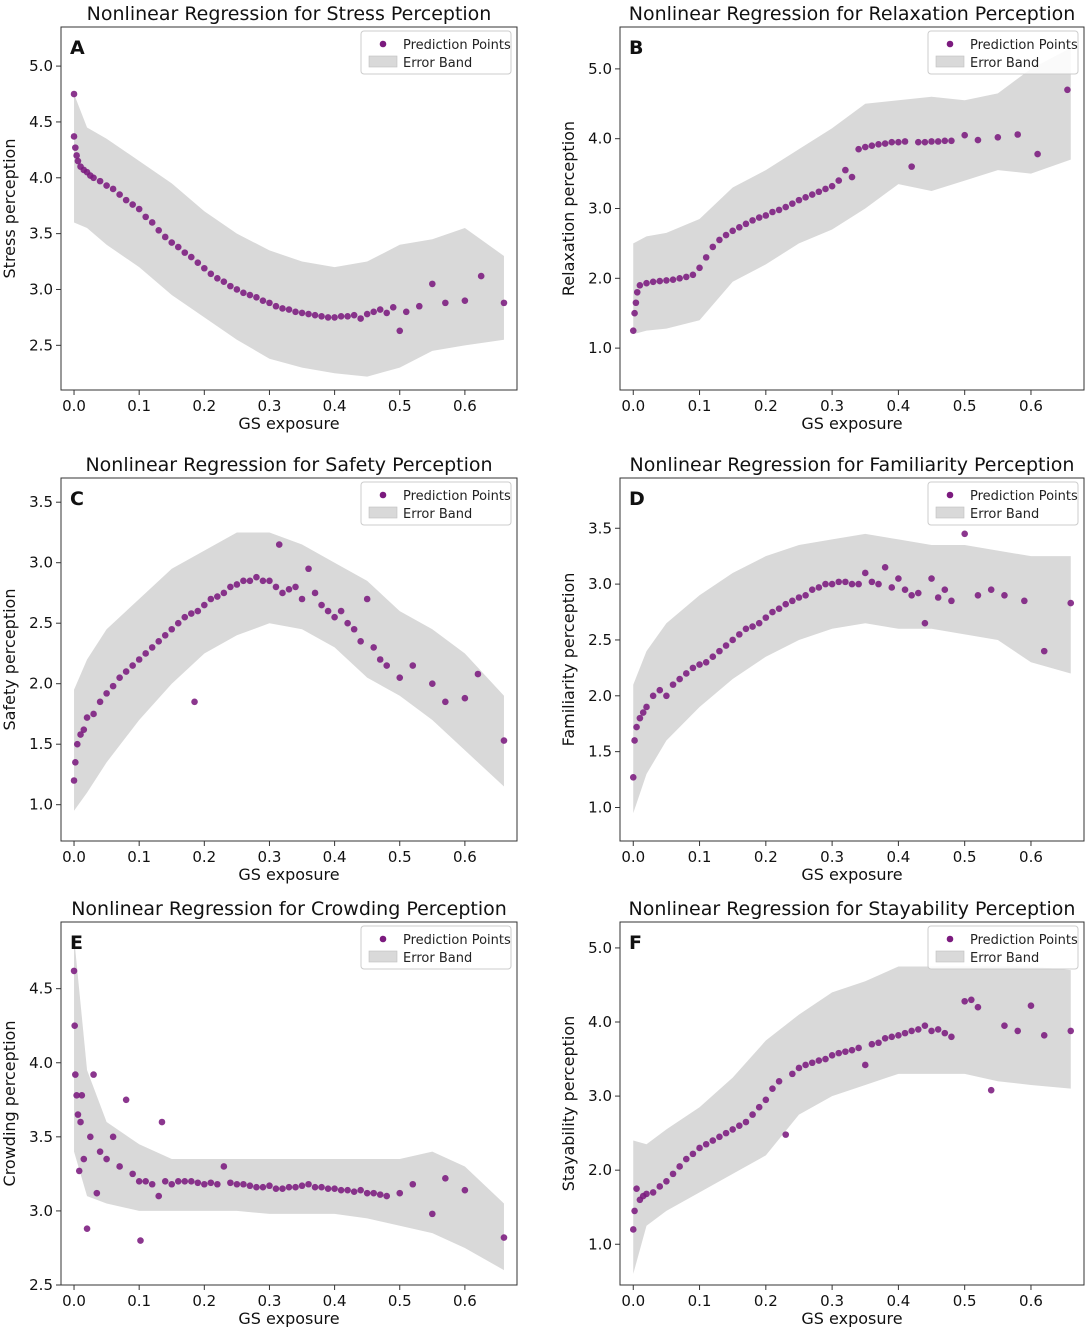 Image resolution: width=1092 pixels, height=1327 pixels. Describe the element at coordinates (600, 278) in the screenshot. I see `y-tick-label: 2.0` at that location.